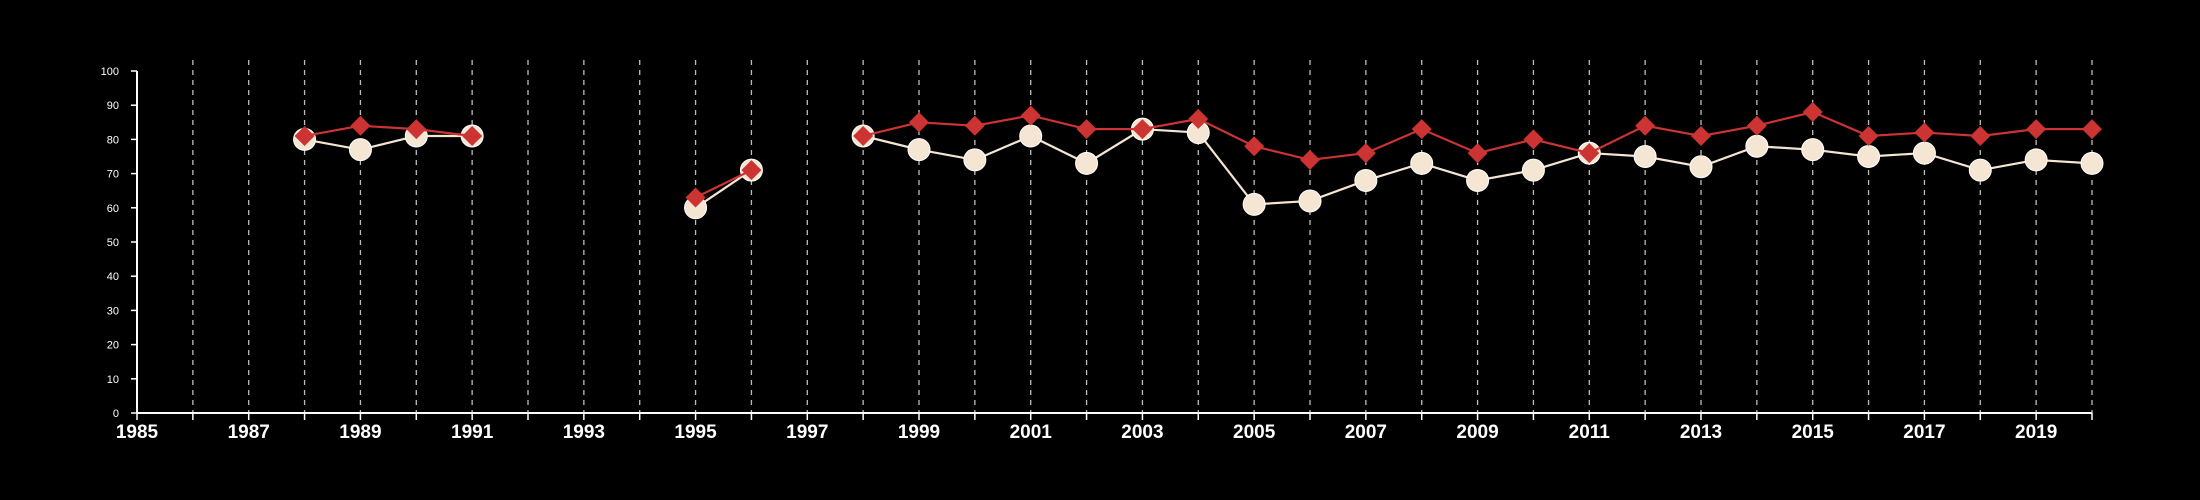 Image resolution: width=2200 pixels, height=500 pixels. I want to click on x-tick-label: 2009, so click(1477, 432).